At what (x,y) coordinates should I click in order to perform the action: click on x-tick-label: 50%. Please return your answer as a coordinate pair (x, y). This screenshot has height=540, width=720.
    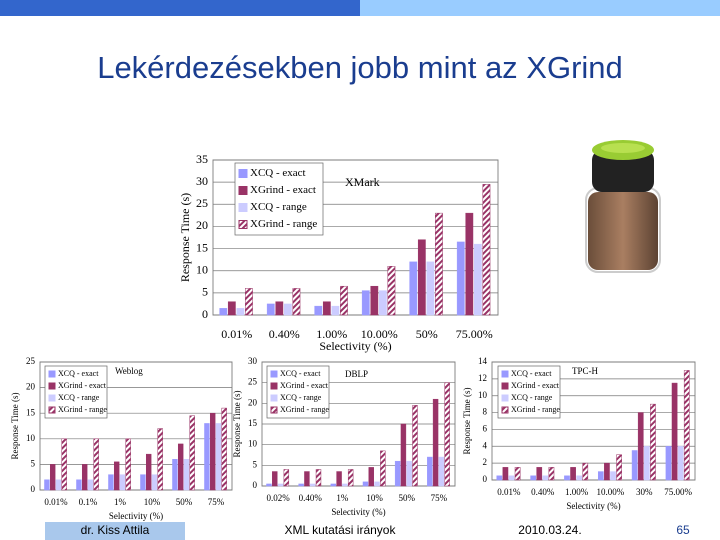
    Looking at the image, I should click on (427, 334).